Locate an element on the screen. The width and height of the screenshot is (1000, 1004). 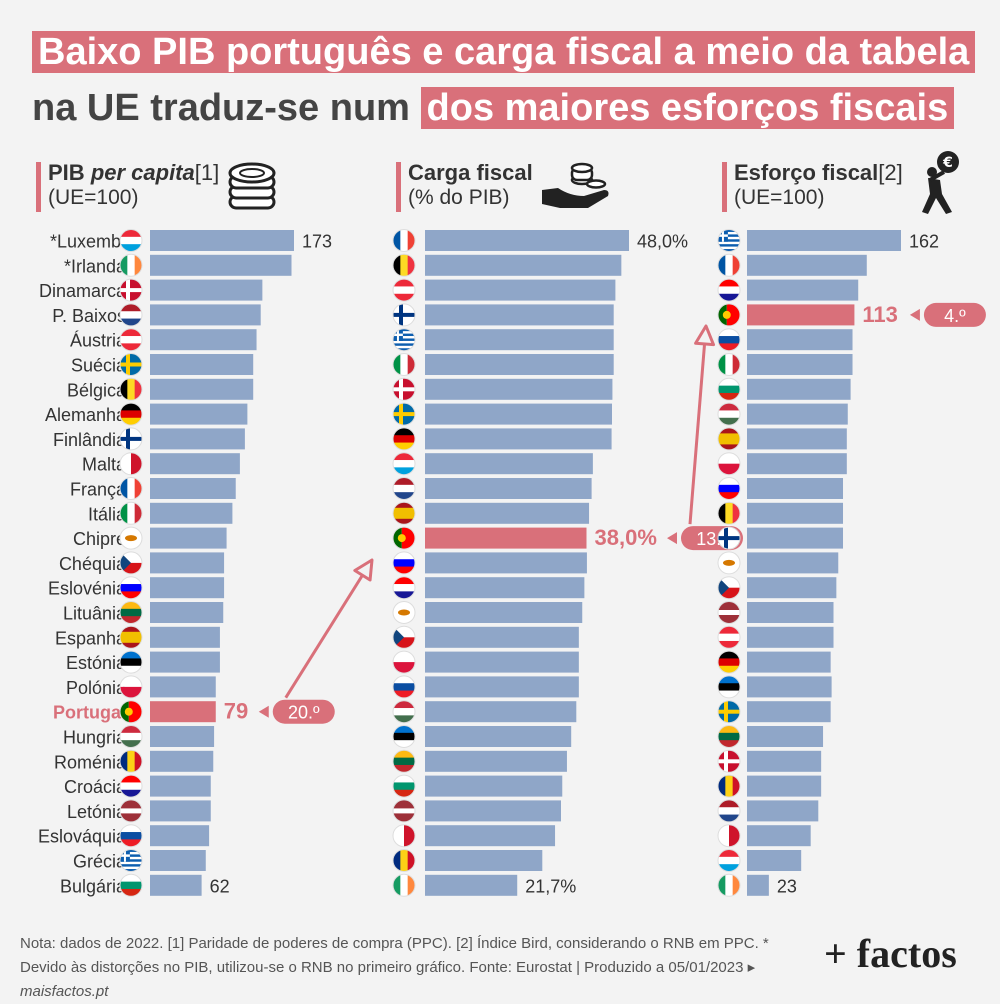
flag-cz-icon is located at coordinates (131, 563).